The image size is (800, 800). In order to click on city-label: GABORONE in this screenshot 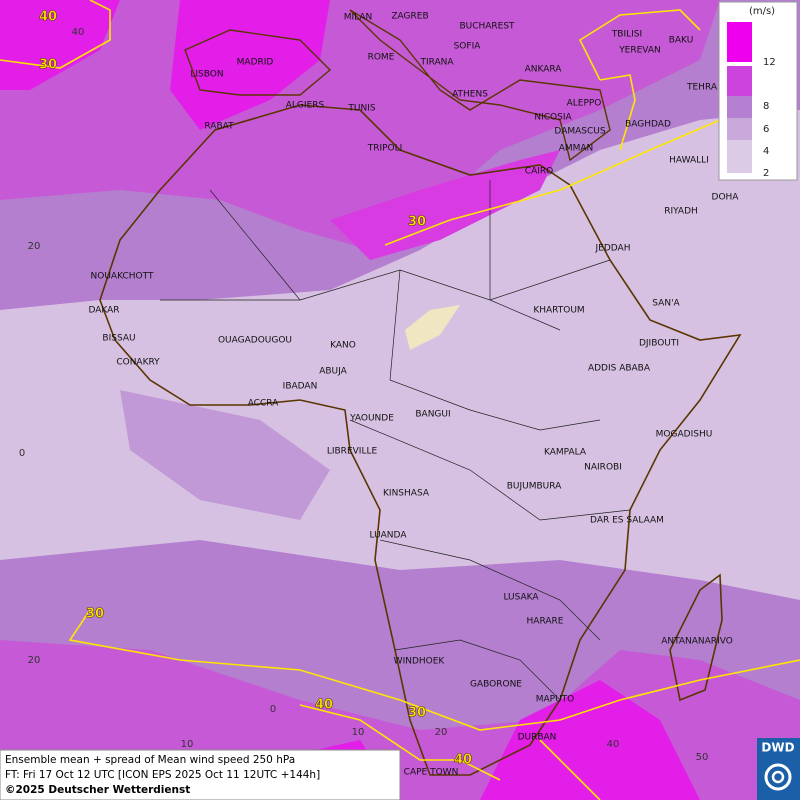, I will do `click(496, 685)`.